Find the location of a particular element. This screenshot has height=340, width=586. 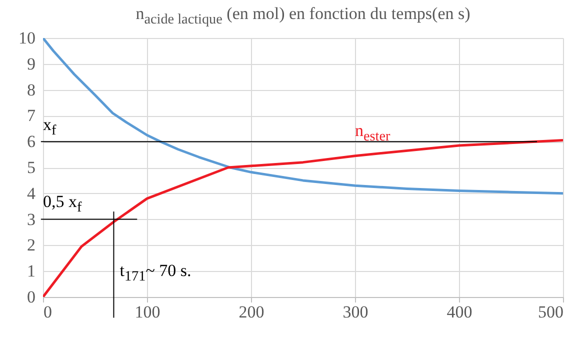

y-tick-label: 10 is located at coordinates (27, 38).